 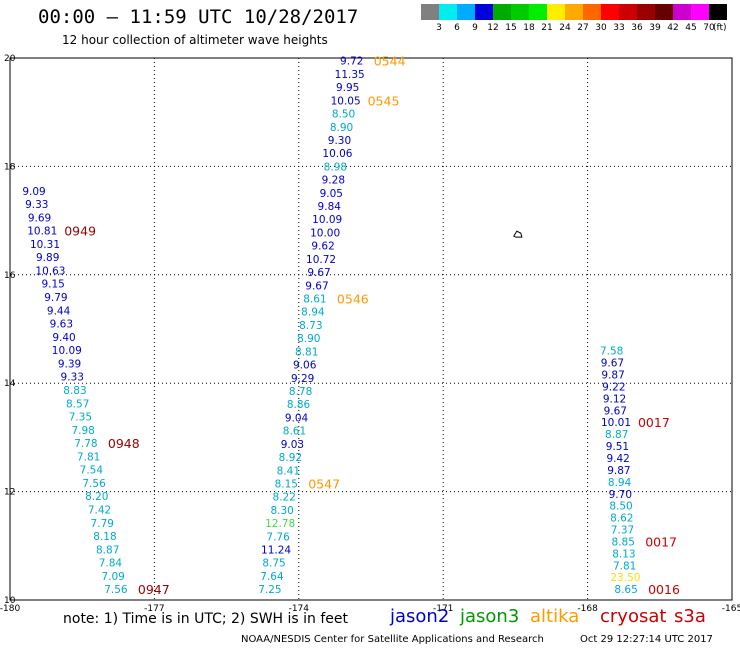 I want to click on wave-height-value: 7.84, so click(x=111, y=564).